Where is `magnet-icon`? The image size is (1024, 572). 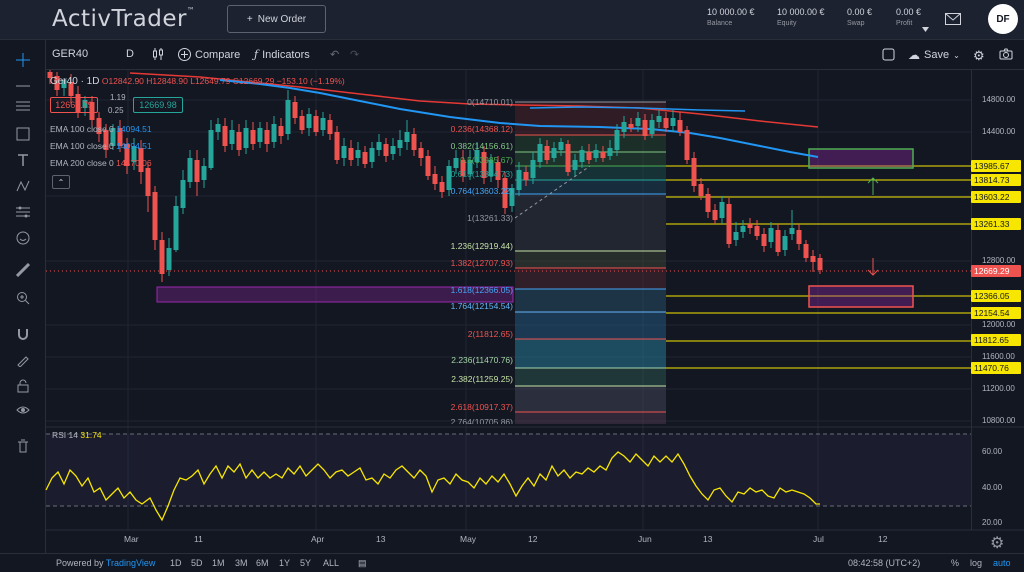 magnet-icon is located at coordinates (23, 334).